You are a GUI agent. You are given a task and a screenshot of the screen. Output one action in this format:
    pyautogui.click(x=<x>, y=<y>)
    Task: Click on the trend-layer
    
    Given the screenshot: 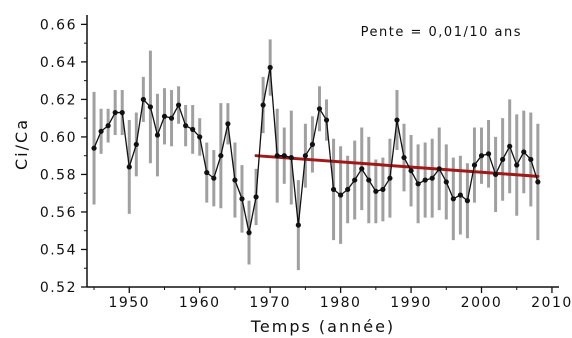 What is the action you would take?
    pyautogui.click(x=397, y=166)
    